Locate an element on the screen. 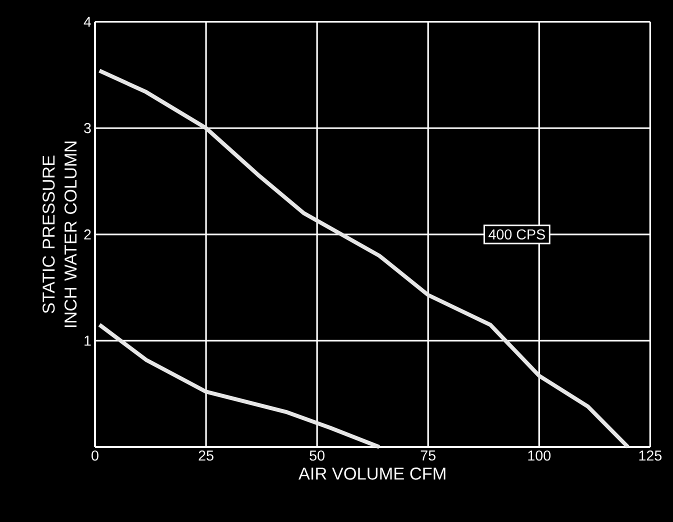 The width and height of the screenshot is (673, 522). y-tick-label: 2 is located at coordinates (87, 234).